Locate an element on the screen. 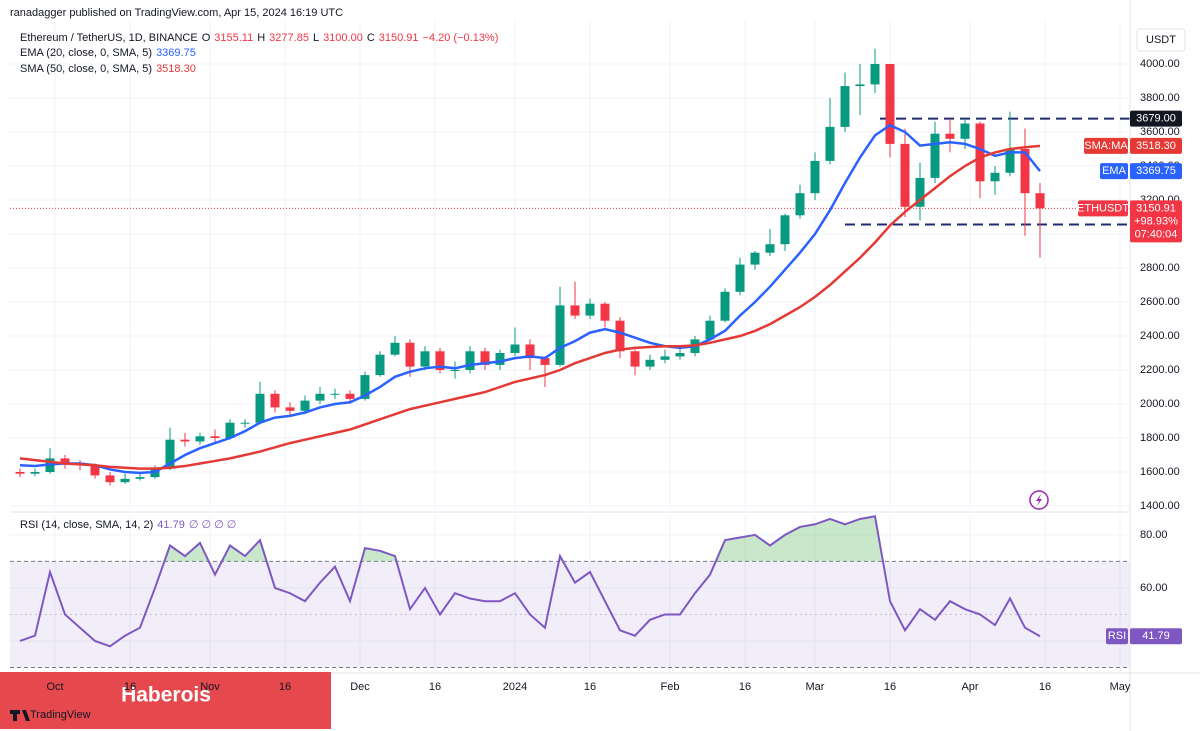 Image resolution: width=1200 pixels, height=731 pixels. indicator-name: RSI (14, close, SMA, 14, 2) is located at coordinates (86, 525).